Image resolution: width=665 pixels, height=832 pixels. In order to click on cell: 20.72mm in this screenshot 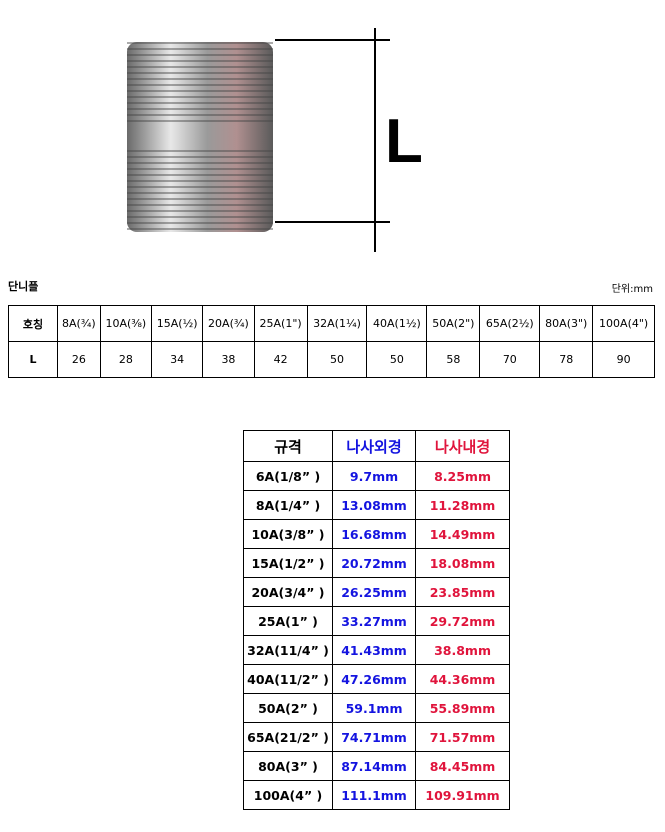, I will do `click(374, 563)`.